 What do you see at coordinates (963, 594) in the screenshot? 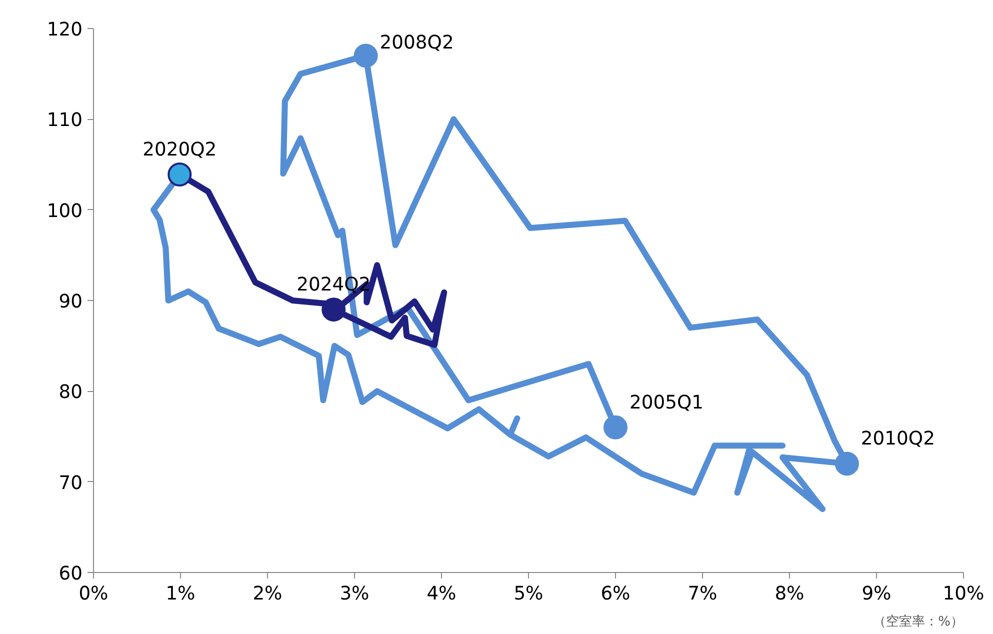
I see `x-tick-label: 10%` at bounding box center [963, 594].